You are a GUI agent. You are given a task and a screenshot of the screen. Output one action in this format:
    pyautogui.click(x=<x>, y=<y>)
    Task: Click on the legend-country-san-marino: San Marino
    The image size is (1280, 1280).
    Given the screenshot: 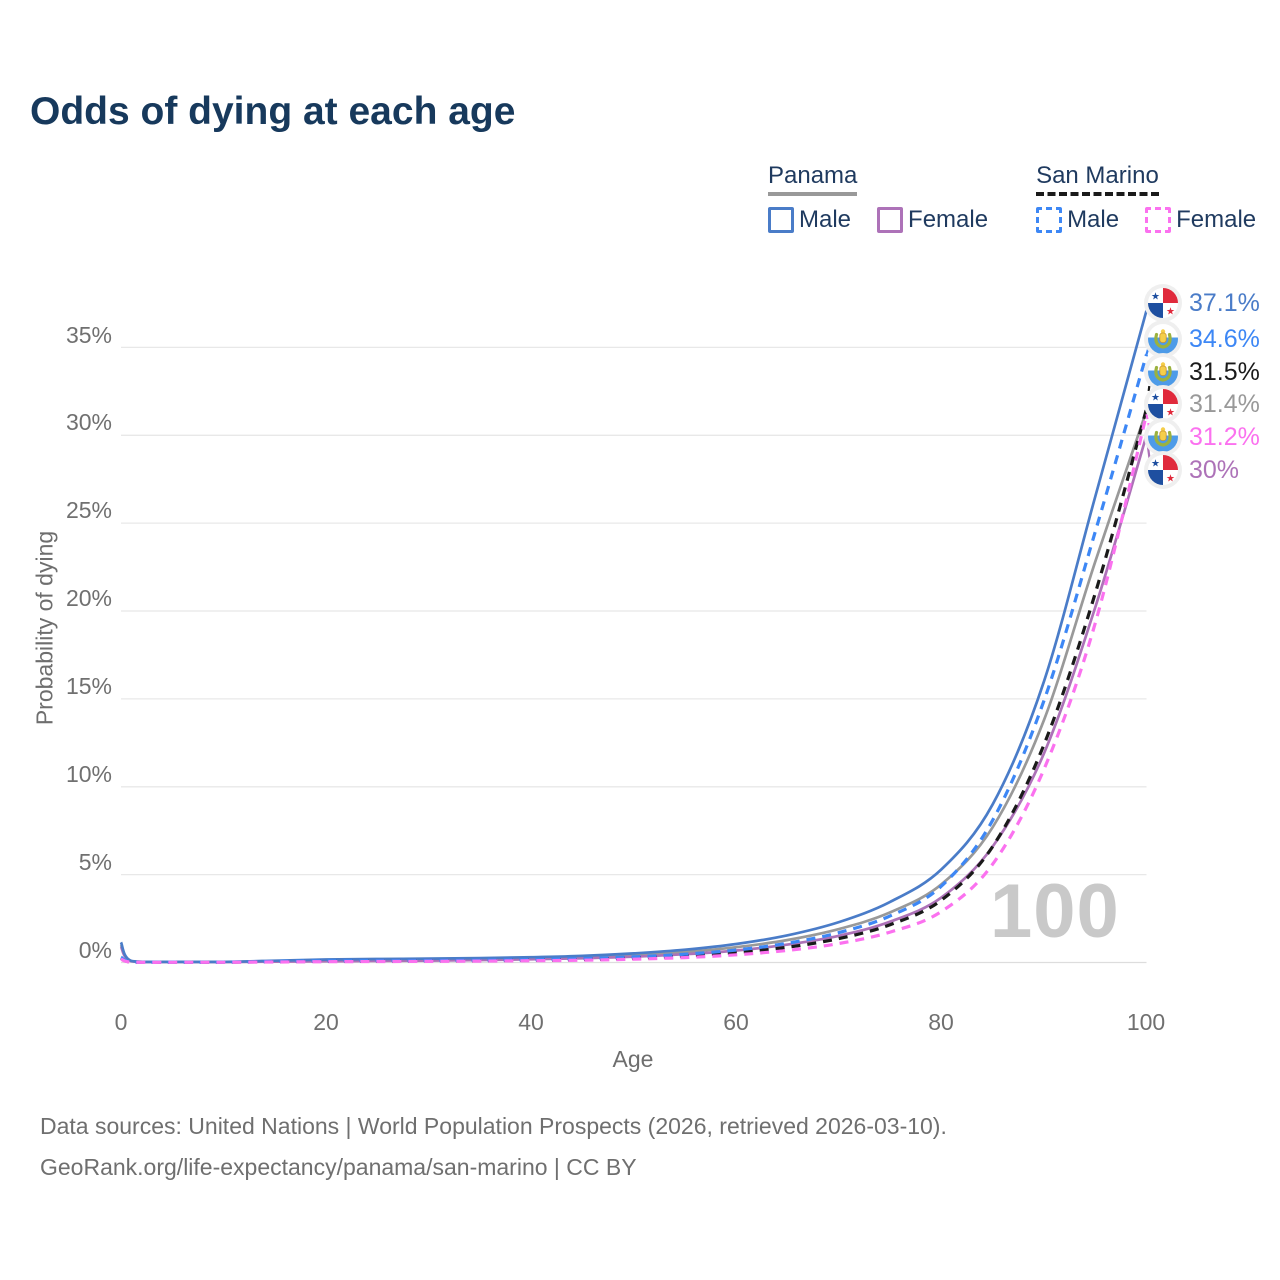 What is the action you would take?
    pyautogui.click(x=1097, y=179)
    